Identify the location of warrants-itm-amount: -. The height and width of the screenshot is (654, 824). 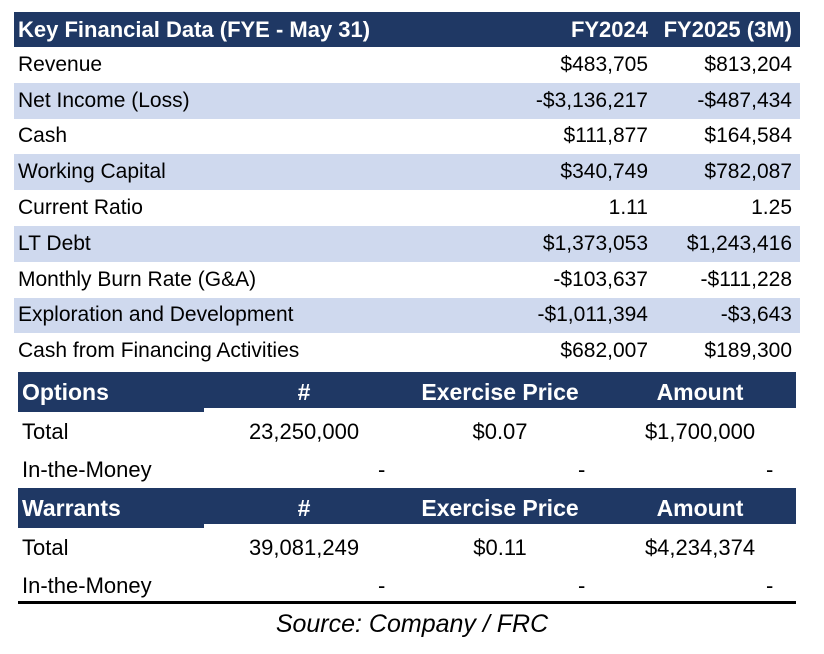
(770, 585).